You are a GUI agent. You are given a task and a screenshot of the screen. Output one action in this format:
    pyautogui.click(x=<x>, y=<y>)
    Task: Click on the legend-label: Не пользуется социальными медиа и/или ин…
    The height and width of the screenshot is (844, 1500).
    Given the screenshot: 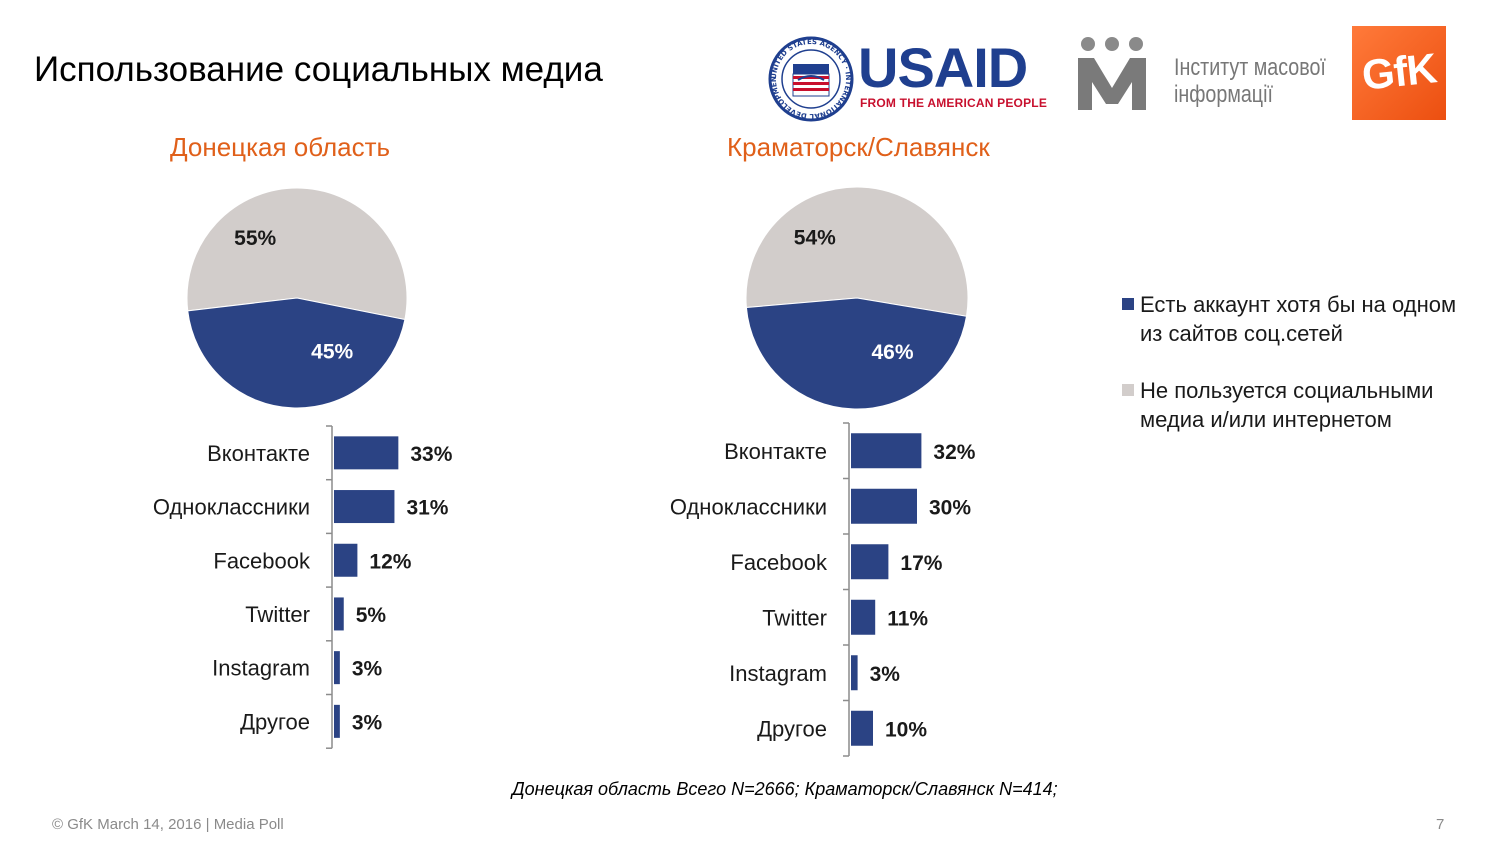 What is the action you would take?
    pyautogui.click(x=1287, y=405)
    